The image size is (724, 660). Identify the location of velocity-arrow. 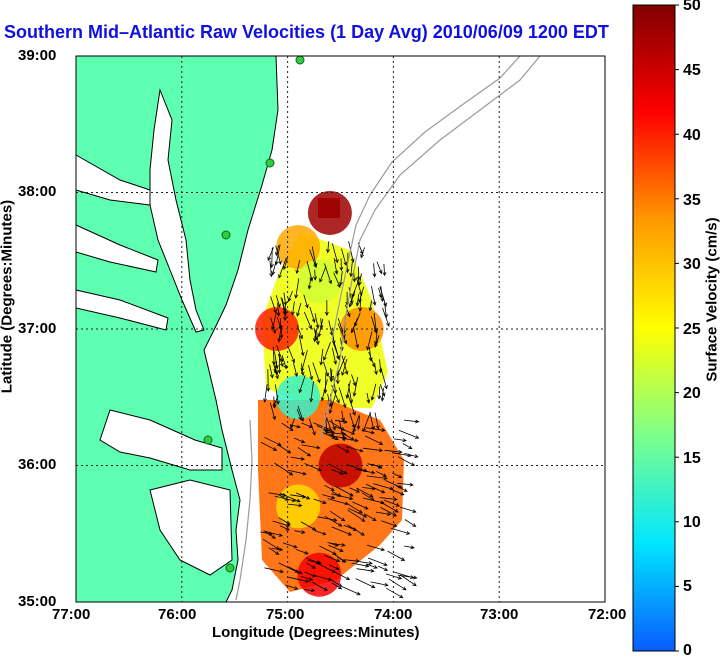
(268, 380).